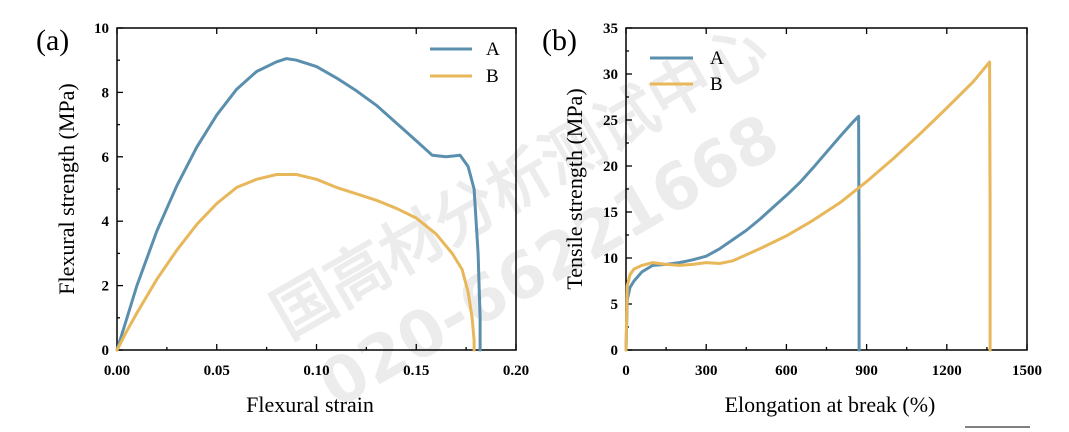 The height and width of the screenshot is (432, 1069). What do you see at coordinates (610, 29) in the screenshot?
I see `y-tick-label: 35` at bounding box center [610, 29].